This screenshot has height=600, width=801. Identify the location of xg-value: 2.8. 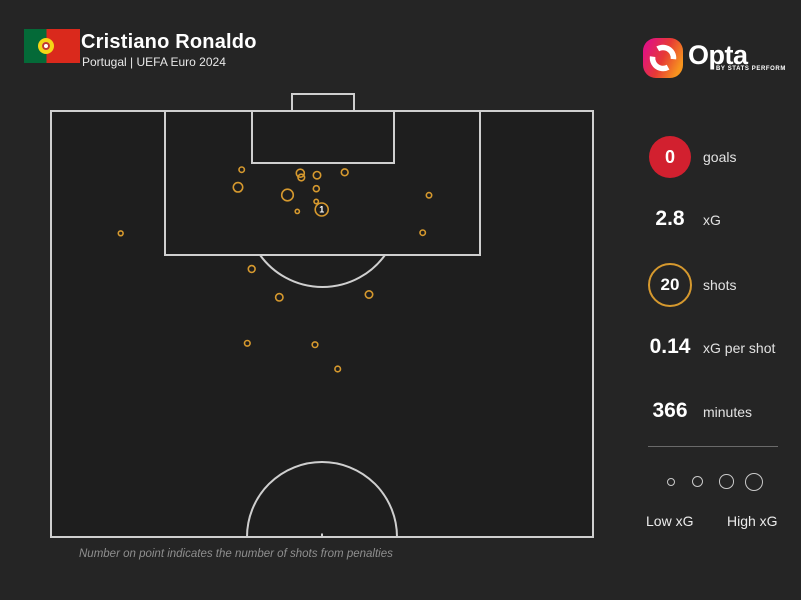
(670, 218).